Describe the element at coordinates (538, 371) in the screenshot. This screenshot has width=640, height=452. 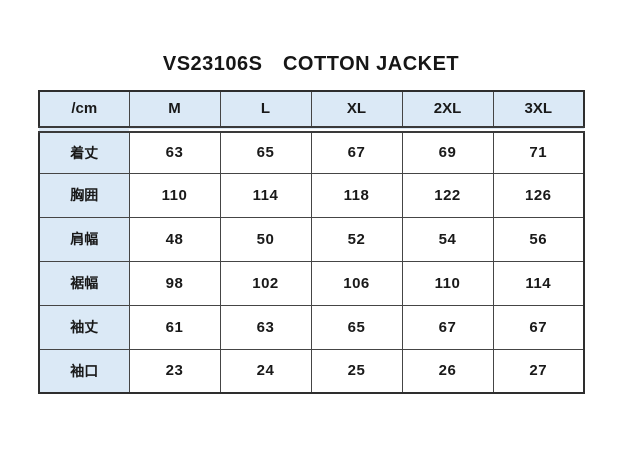
I see `table-cell: 27` at that location.